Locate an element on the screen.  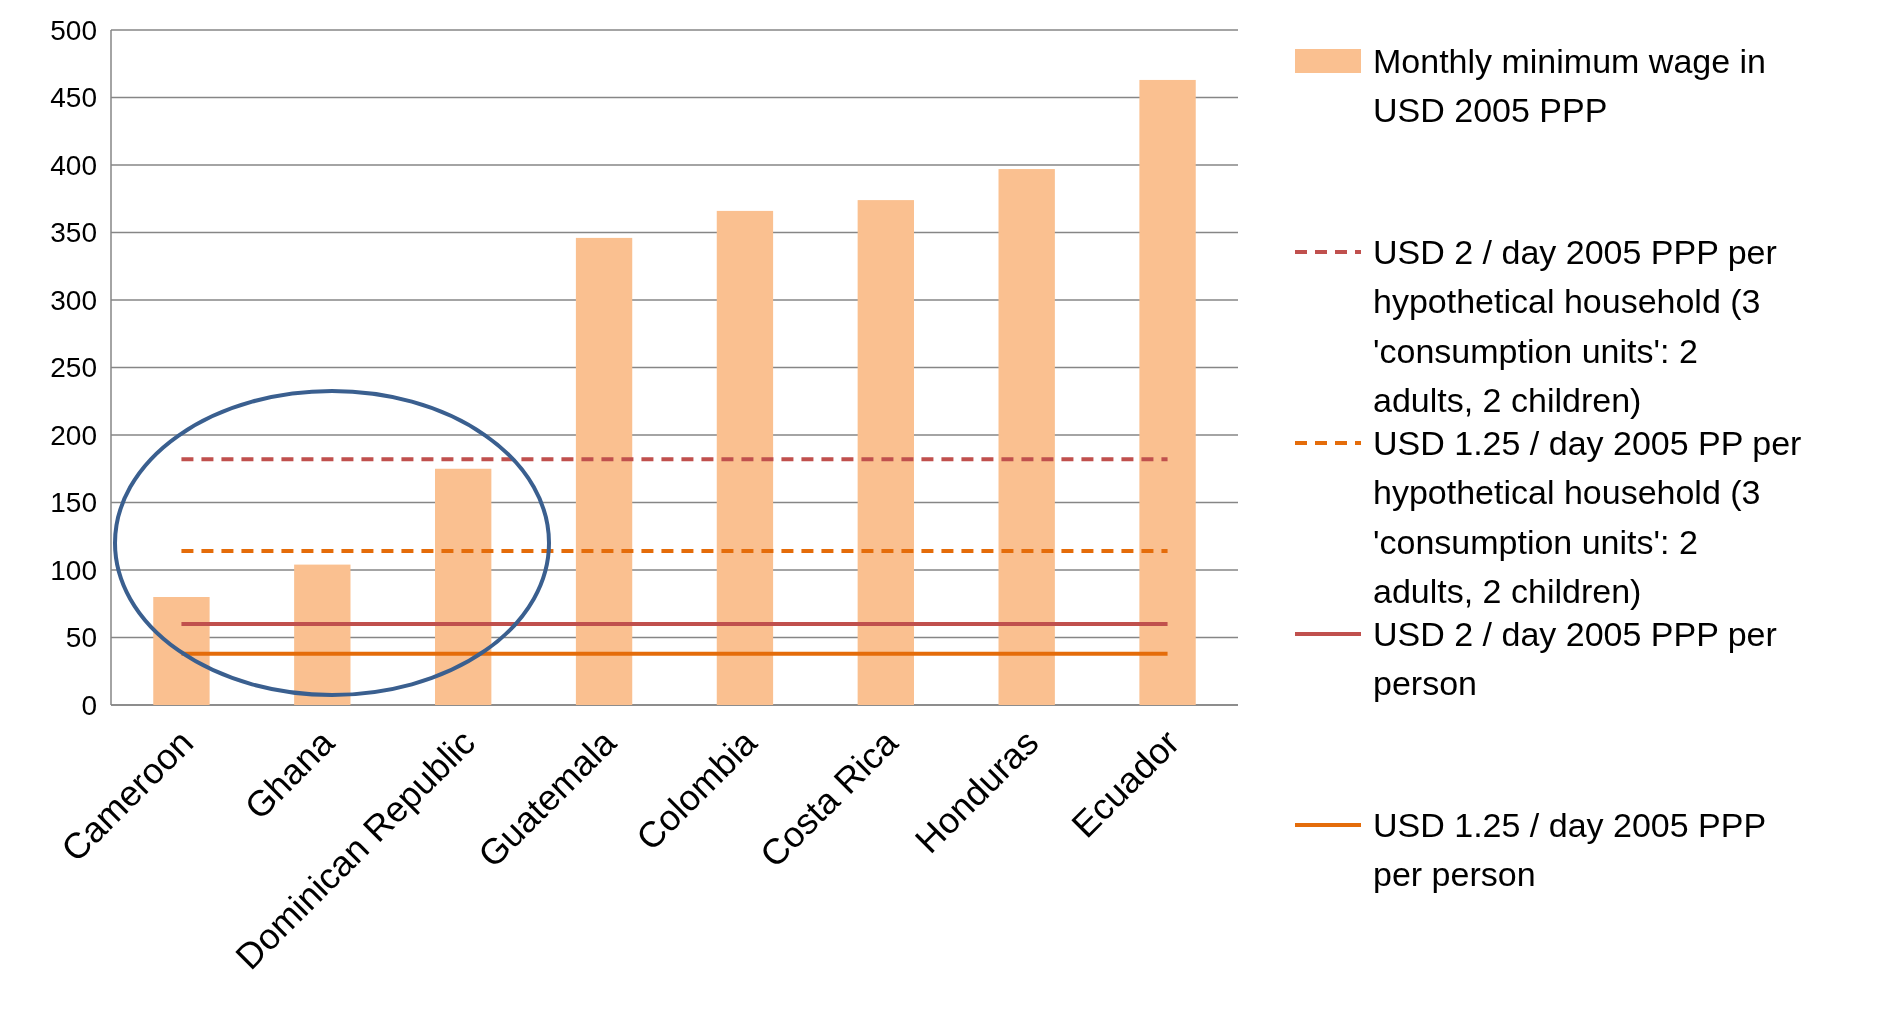
y-tick-label: 0 is located at coordinates (89, 705).